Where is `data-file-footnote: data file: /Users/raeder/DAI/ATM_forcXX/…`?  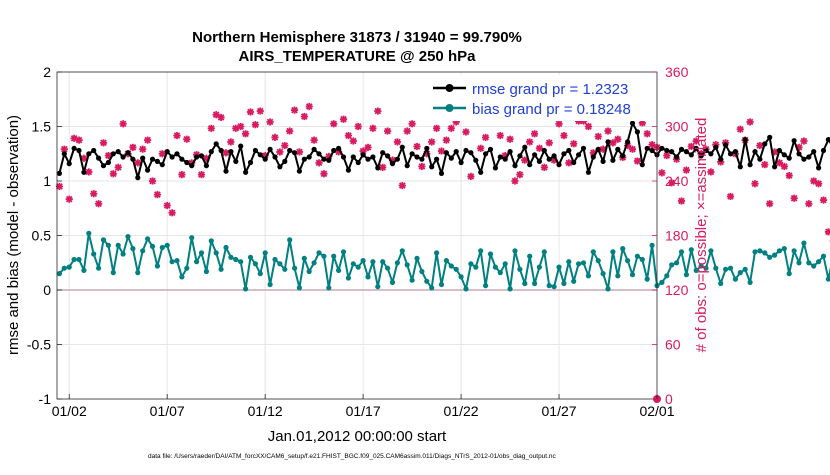 data-file-footnote: data file: /Users/raeder/DAI/ATM_forcXX/… is located at coordinates (352, 456).